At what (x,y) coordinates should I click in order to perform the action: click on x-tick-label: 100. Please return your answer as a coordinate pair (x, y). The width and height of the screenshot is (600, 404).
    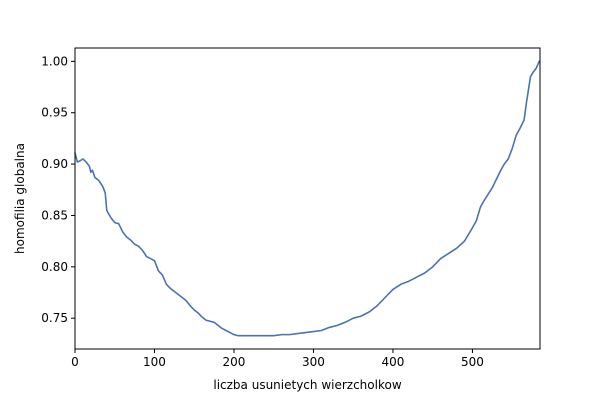
    Looking at the image, I should click on (154, 362).